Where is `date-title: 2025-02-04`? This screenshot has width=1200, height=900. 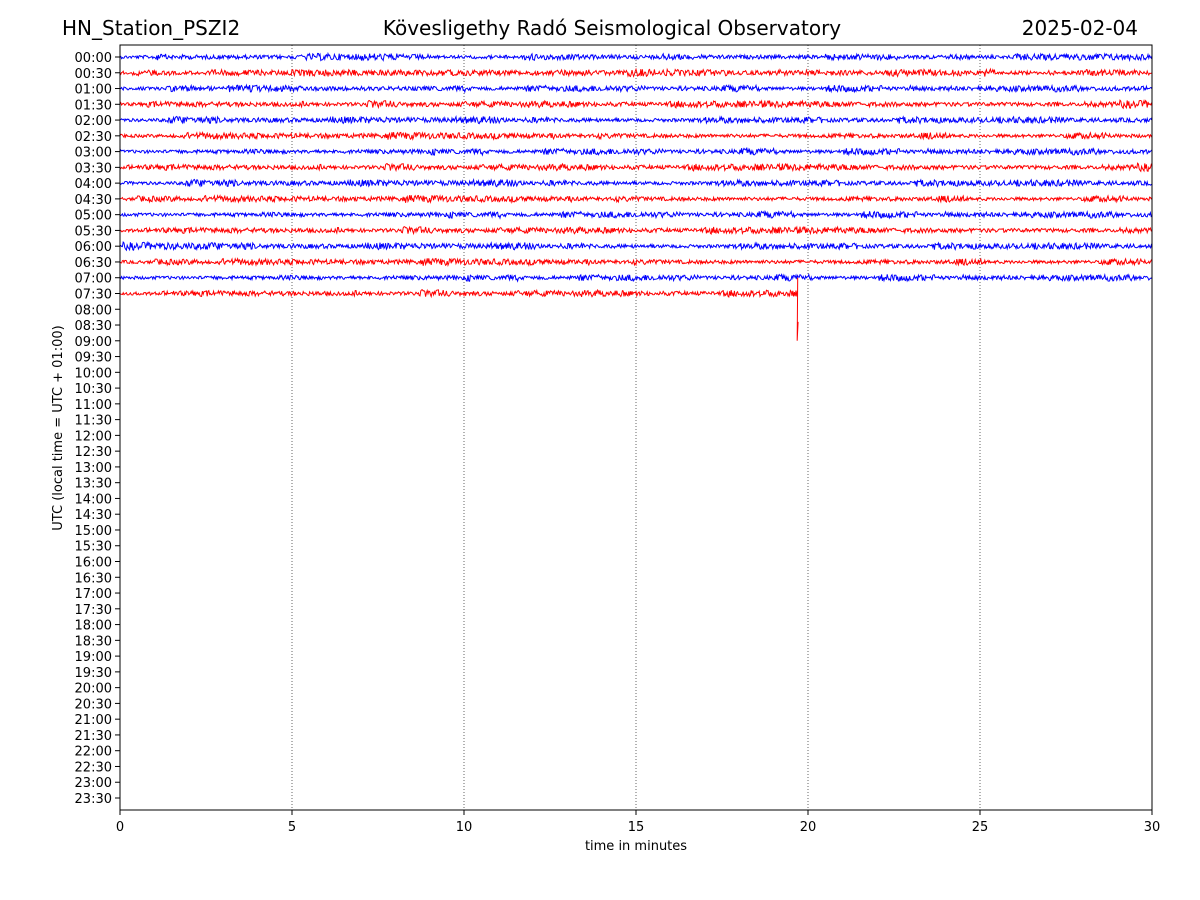
date-title: 2025-02-04 is located at coordinates (1080, 28).